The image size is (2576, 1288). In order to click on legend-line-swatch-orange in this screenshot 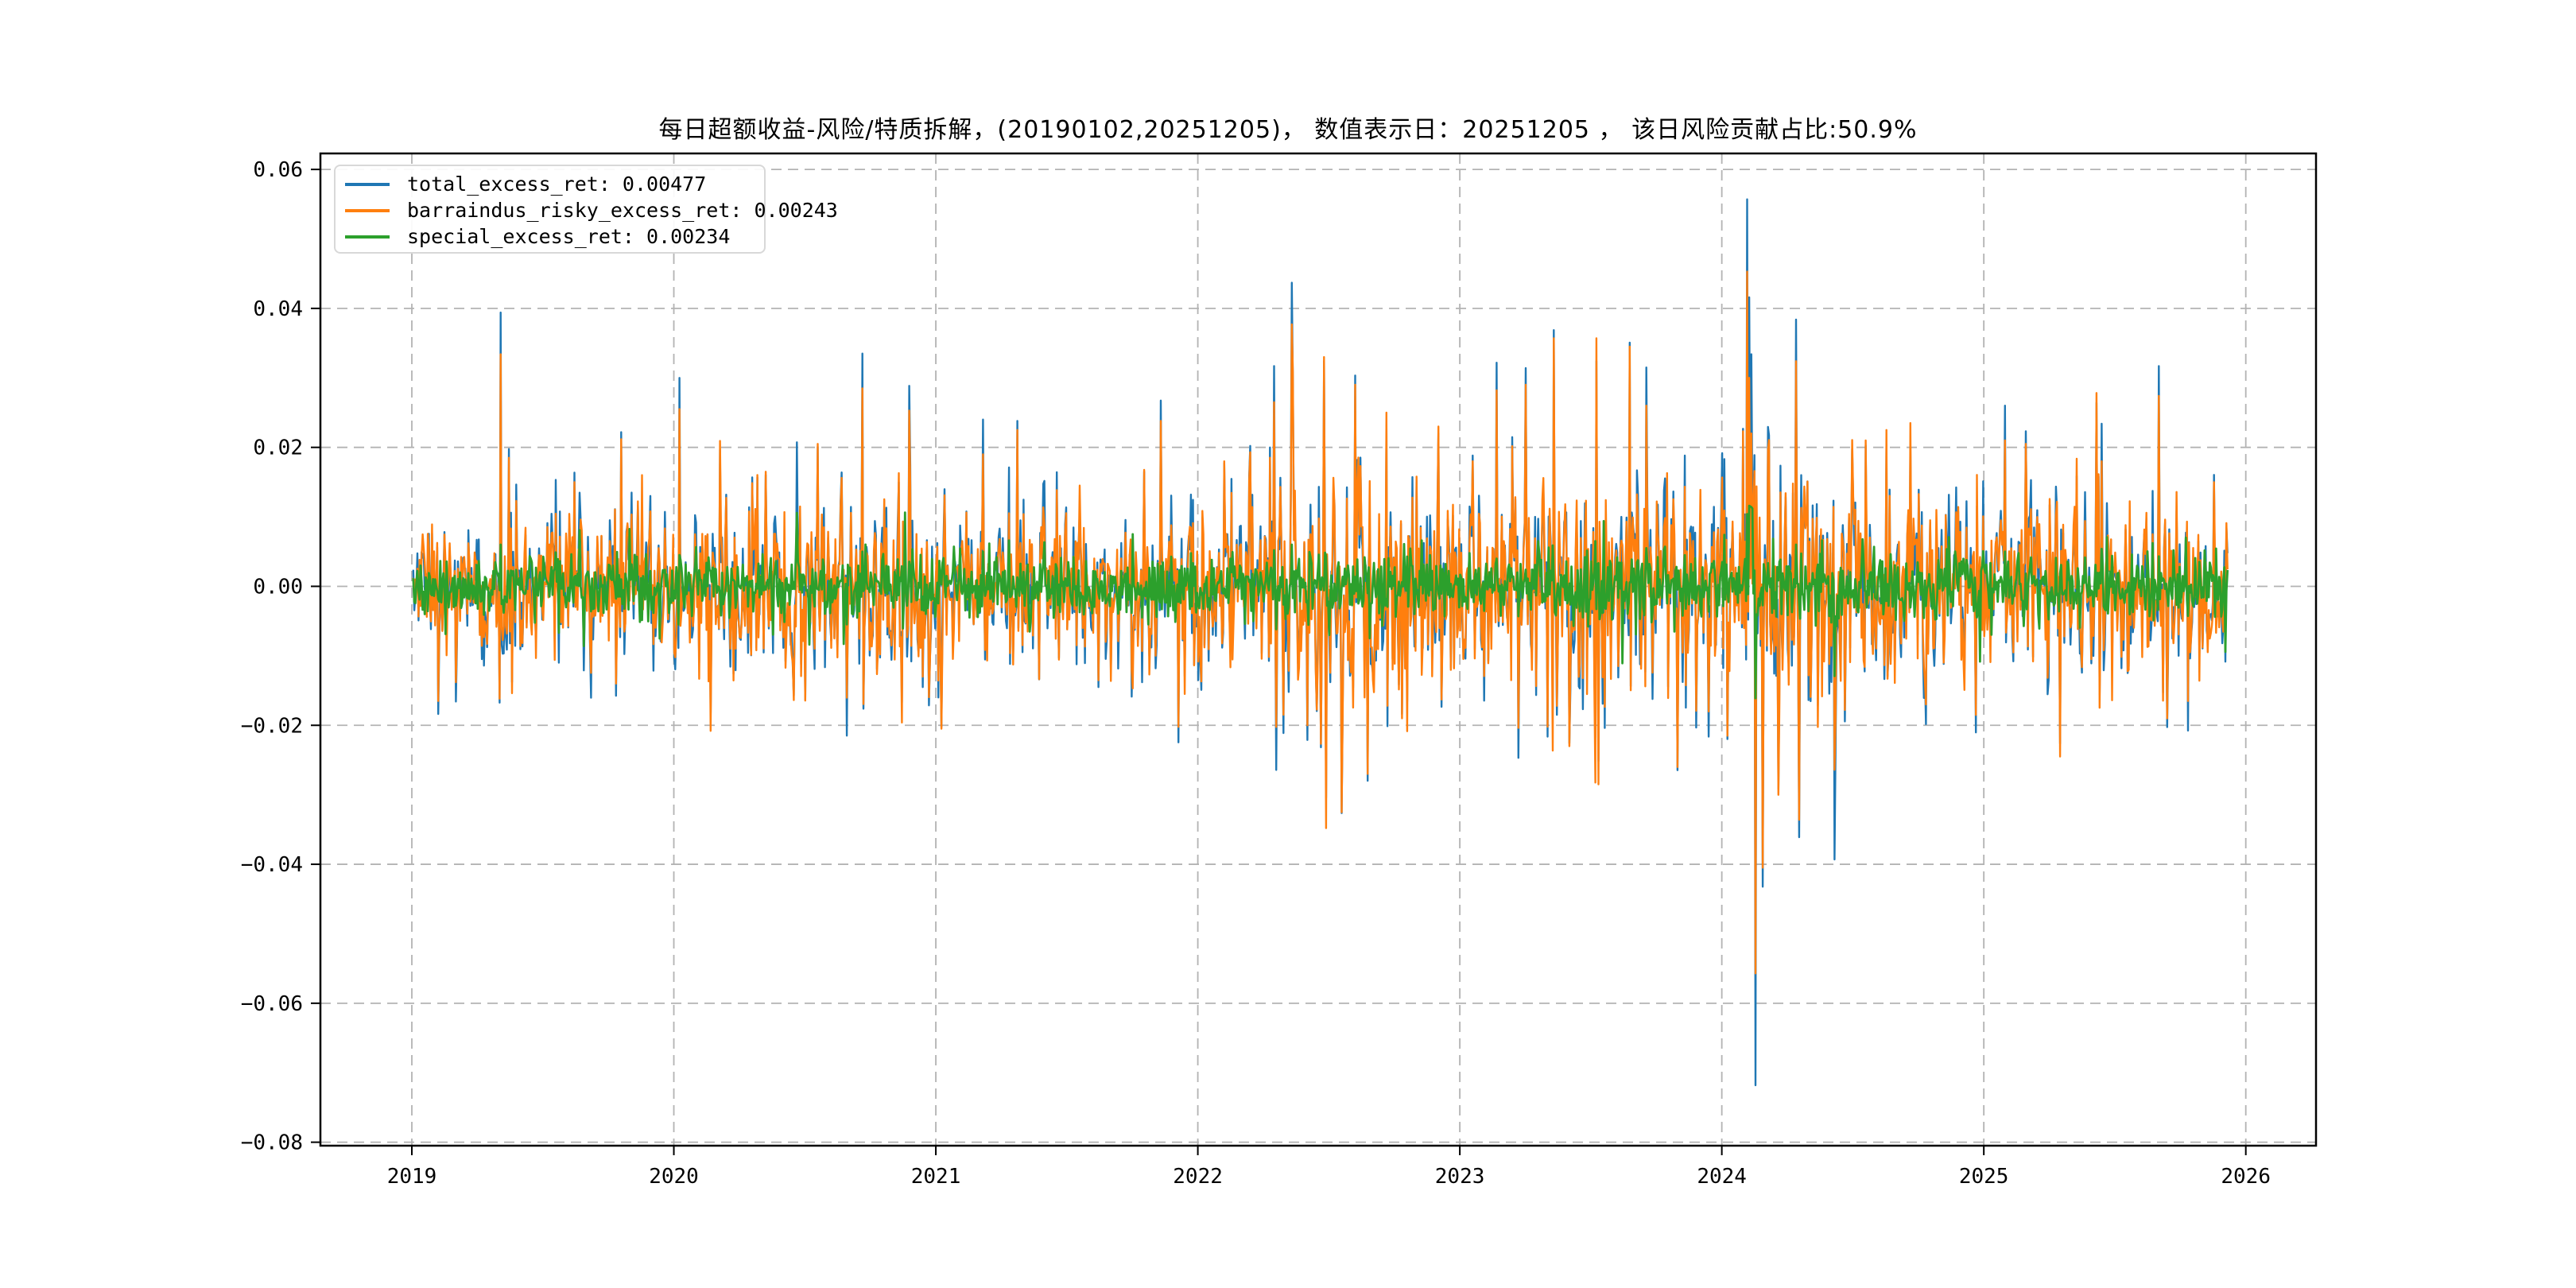, I will do `click(367, 210)`.